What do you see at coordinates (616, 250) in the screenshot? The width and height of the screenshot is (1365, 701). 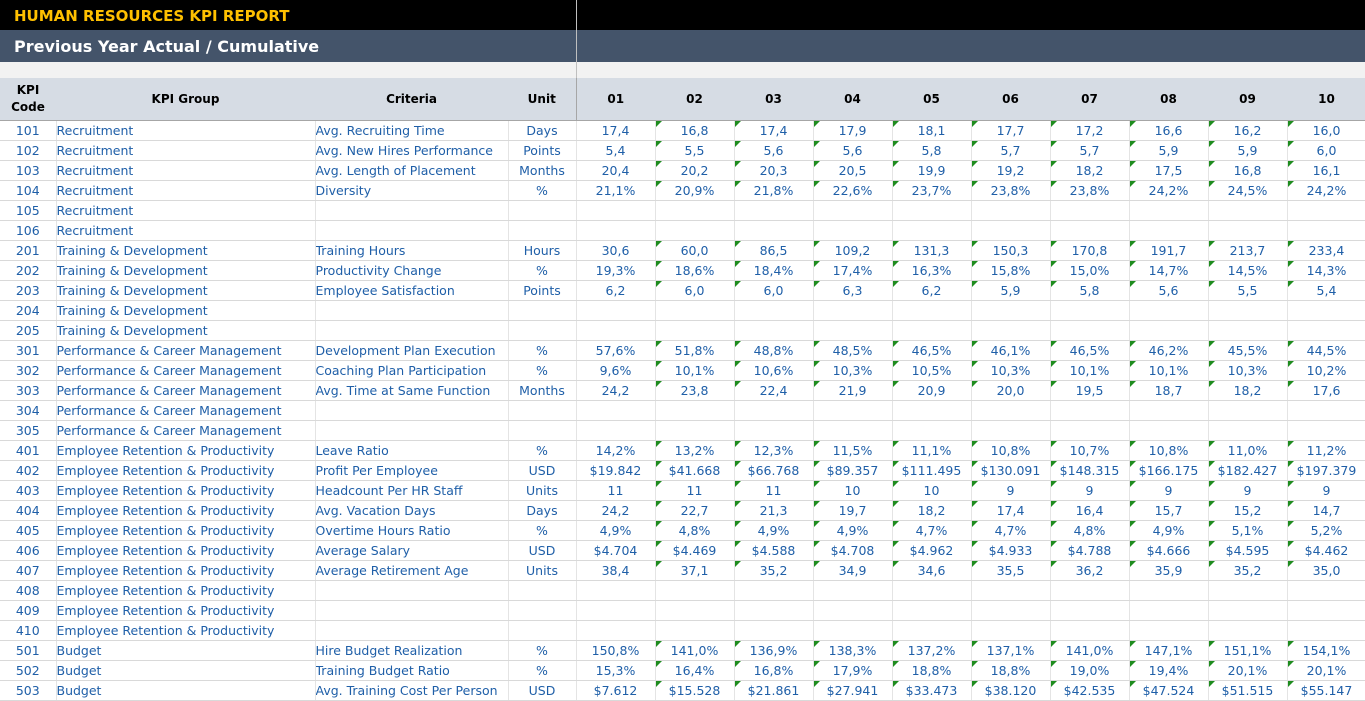 I see `value-cell-month-01: 30,6` at bounding box center [616, 250].